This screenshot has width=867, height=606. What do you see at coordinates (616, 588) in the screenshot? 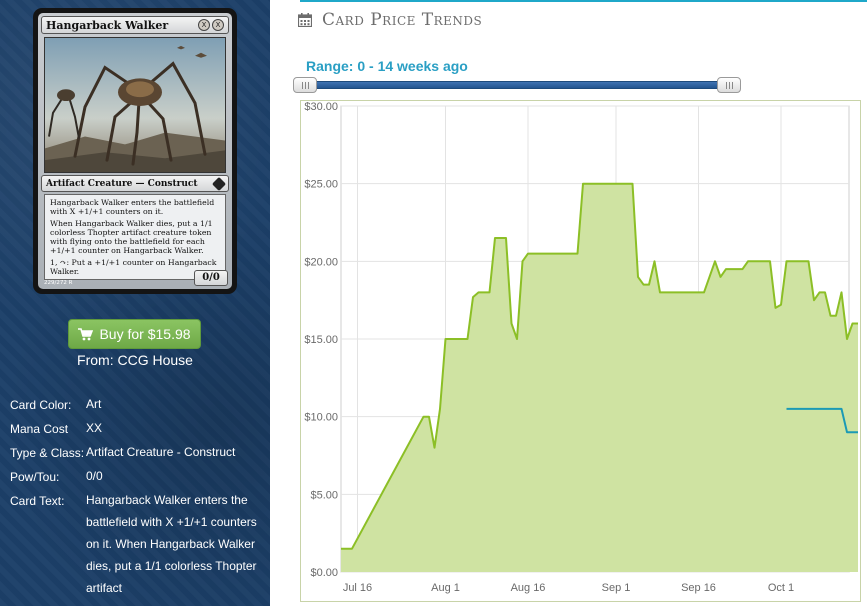
I see `x-tick-label: Sep 1` at bounding box center [616, 588].